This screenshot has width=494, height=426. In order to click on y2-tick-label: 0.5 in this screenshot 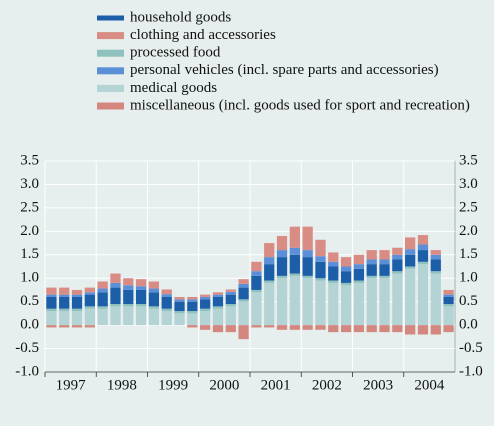, I will do `click(468, 301)`.